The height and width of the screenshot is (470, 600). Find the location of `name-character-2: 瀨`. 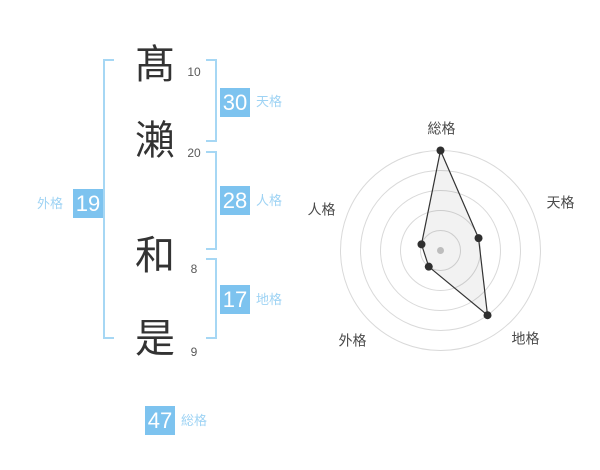

name-character-2: 瀨 is located at coordinates (155, 141).